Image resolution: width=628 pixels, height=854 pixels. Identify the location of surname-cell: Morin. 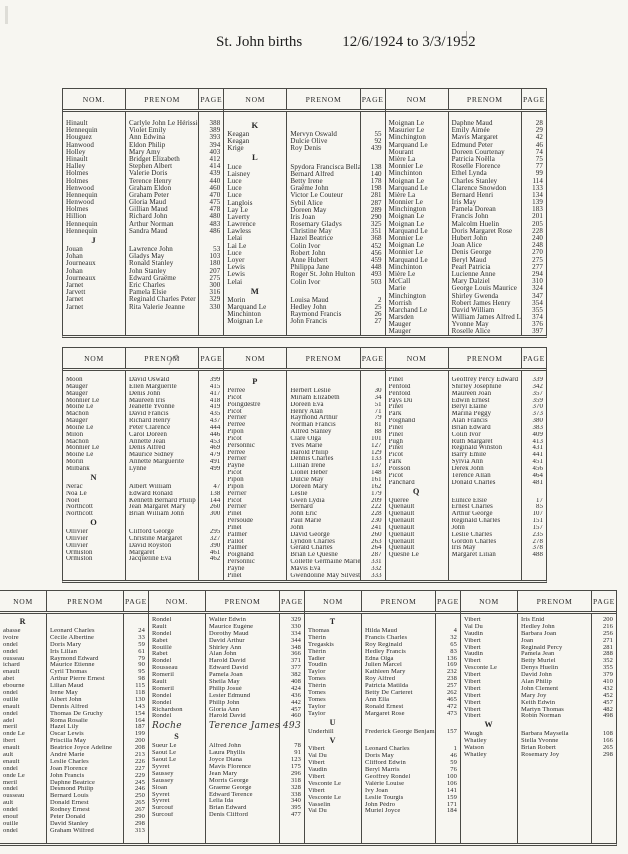
(236, 300).